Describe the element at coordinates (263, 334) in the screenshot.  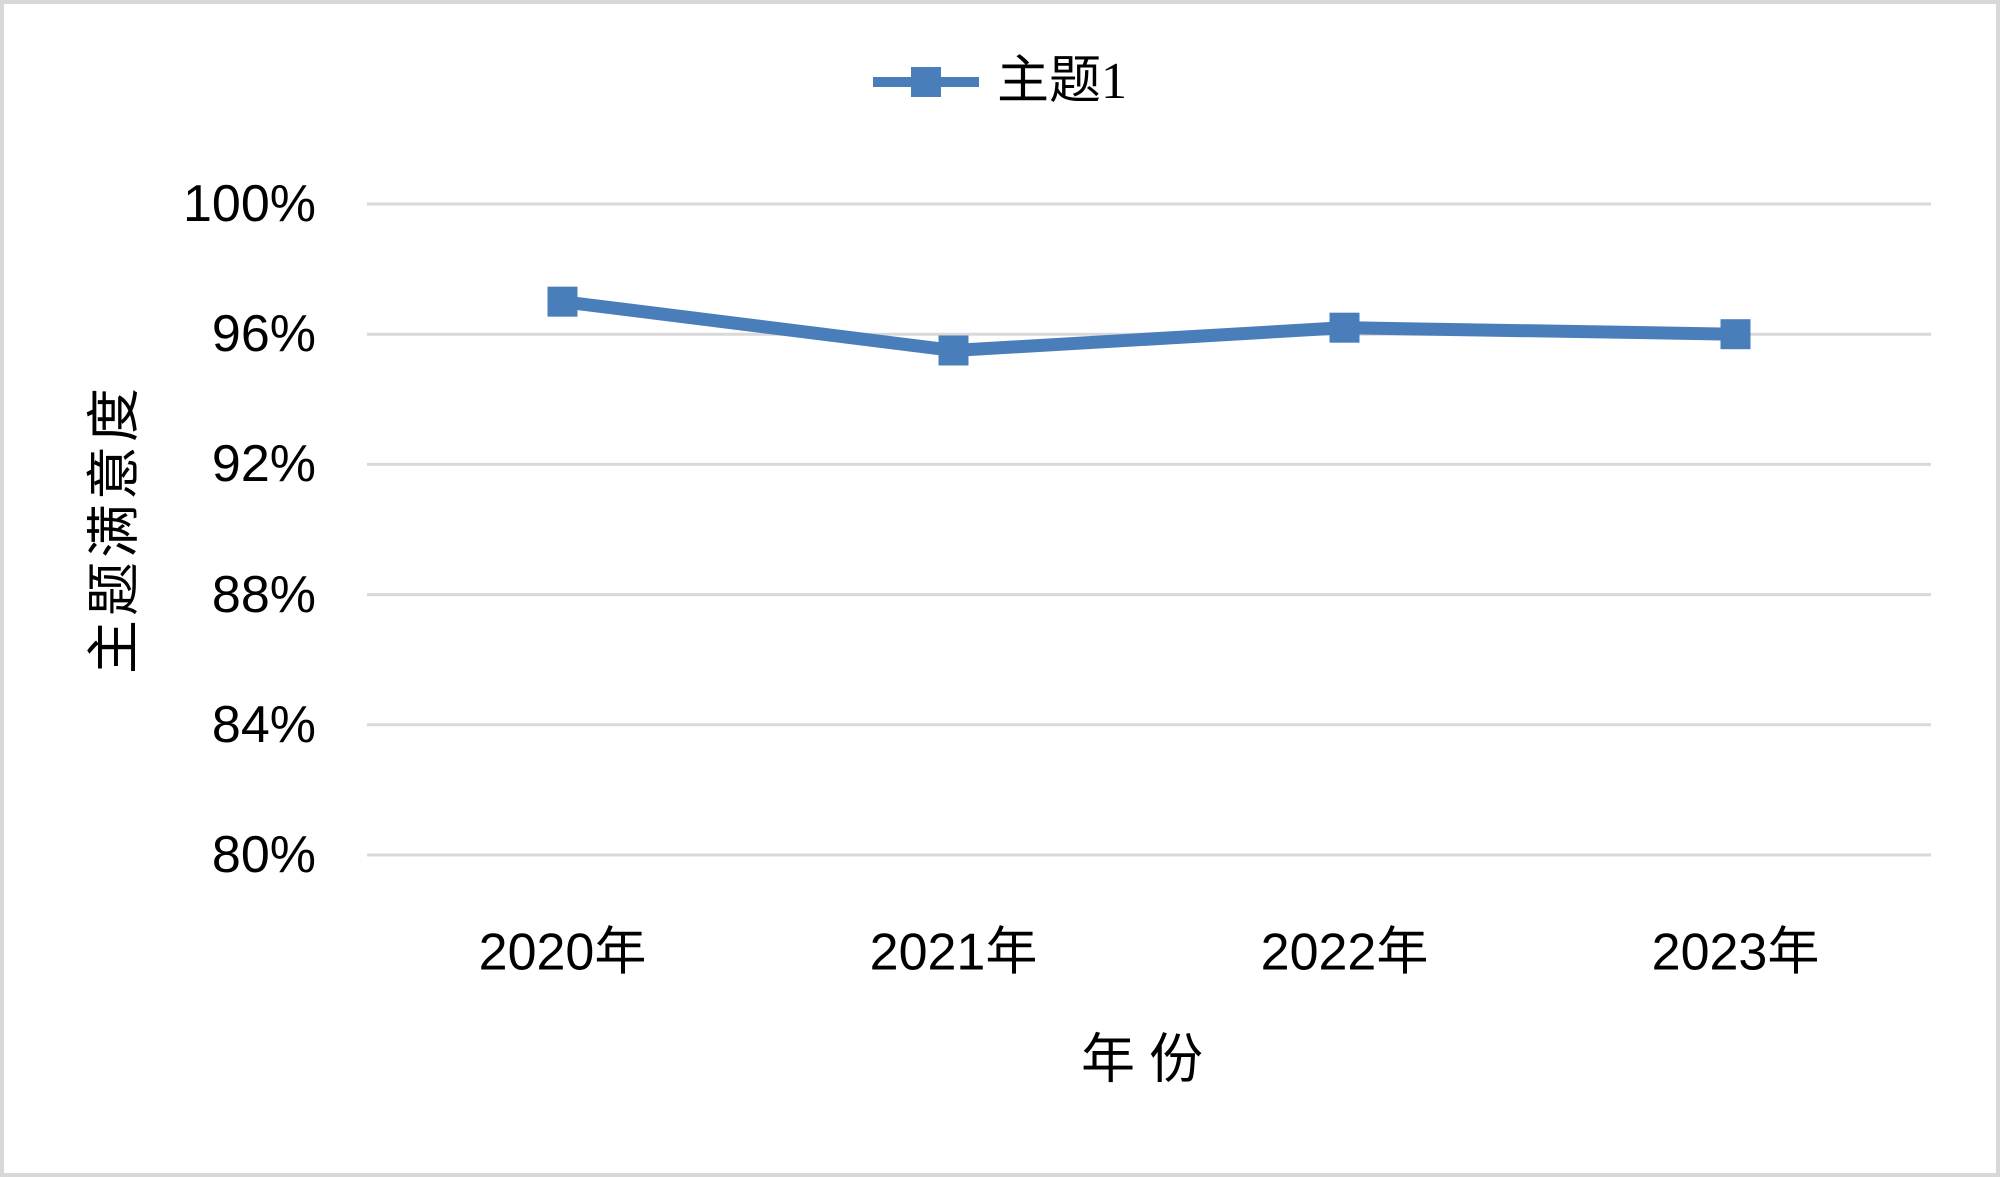
I see `y-tick-label: 96%` at that location.